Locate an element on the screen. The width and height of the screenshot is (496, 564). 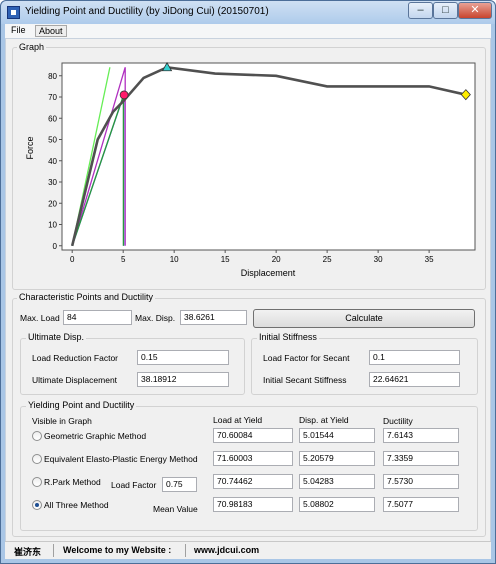
max-load-label: Max. Load is located at coordinates (40, 318).